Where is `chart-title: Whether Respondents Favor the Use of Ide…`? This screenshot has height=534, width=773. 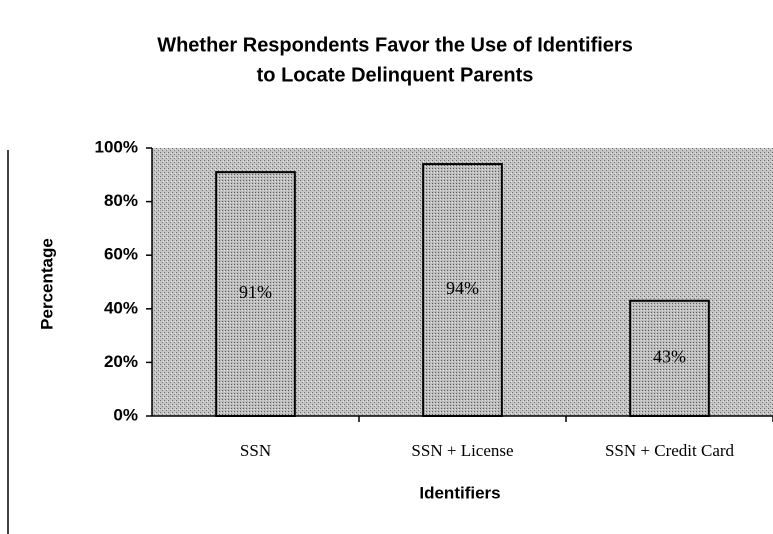 chart-title: Whether Respondents Favor the Use of Ide… is located at coordinates (395, 45).